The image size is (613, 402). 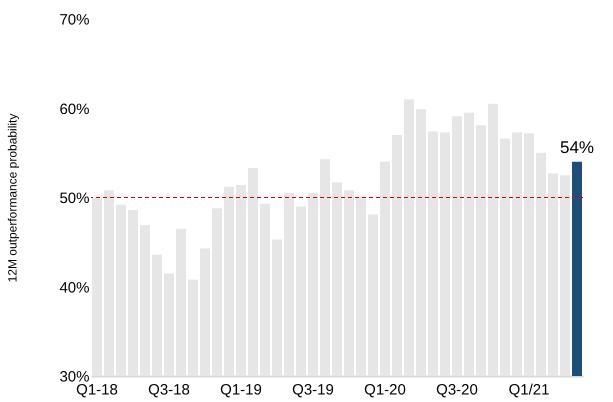 I want to click on x-tick-label: Q3-20, so click(x=457, y=390).